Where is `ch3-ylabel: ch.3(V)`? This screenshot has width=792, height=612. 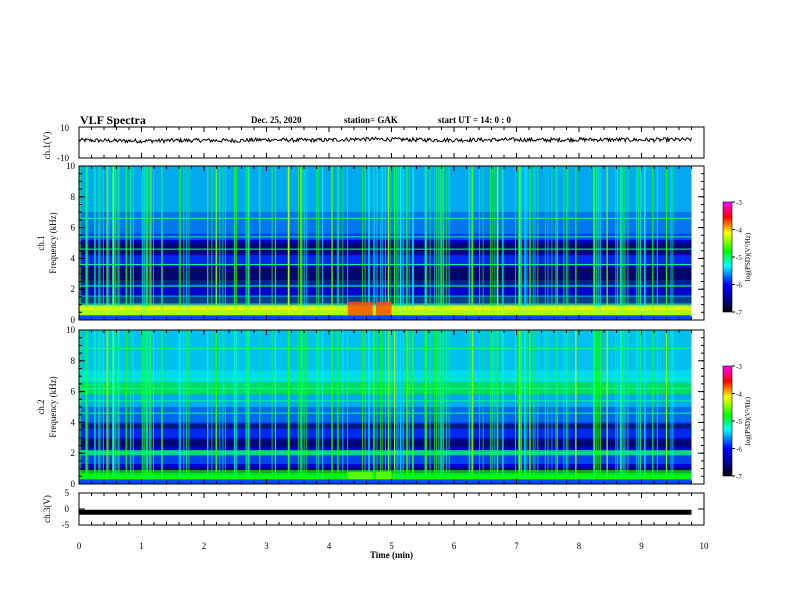
ch3-ylabel: ch.3(V) is located at coordinates (47, 509).